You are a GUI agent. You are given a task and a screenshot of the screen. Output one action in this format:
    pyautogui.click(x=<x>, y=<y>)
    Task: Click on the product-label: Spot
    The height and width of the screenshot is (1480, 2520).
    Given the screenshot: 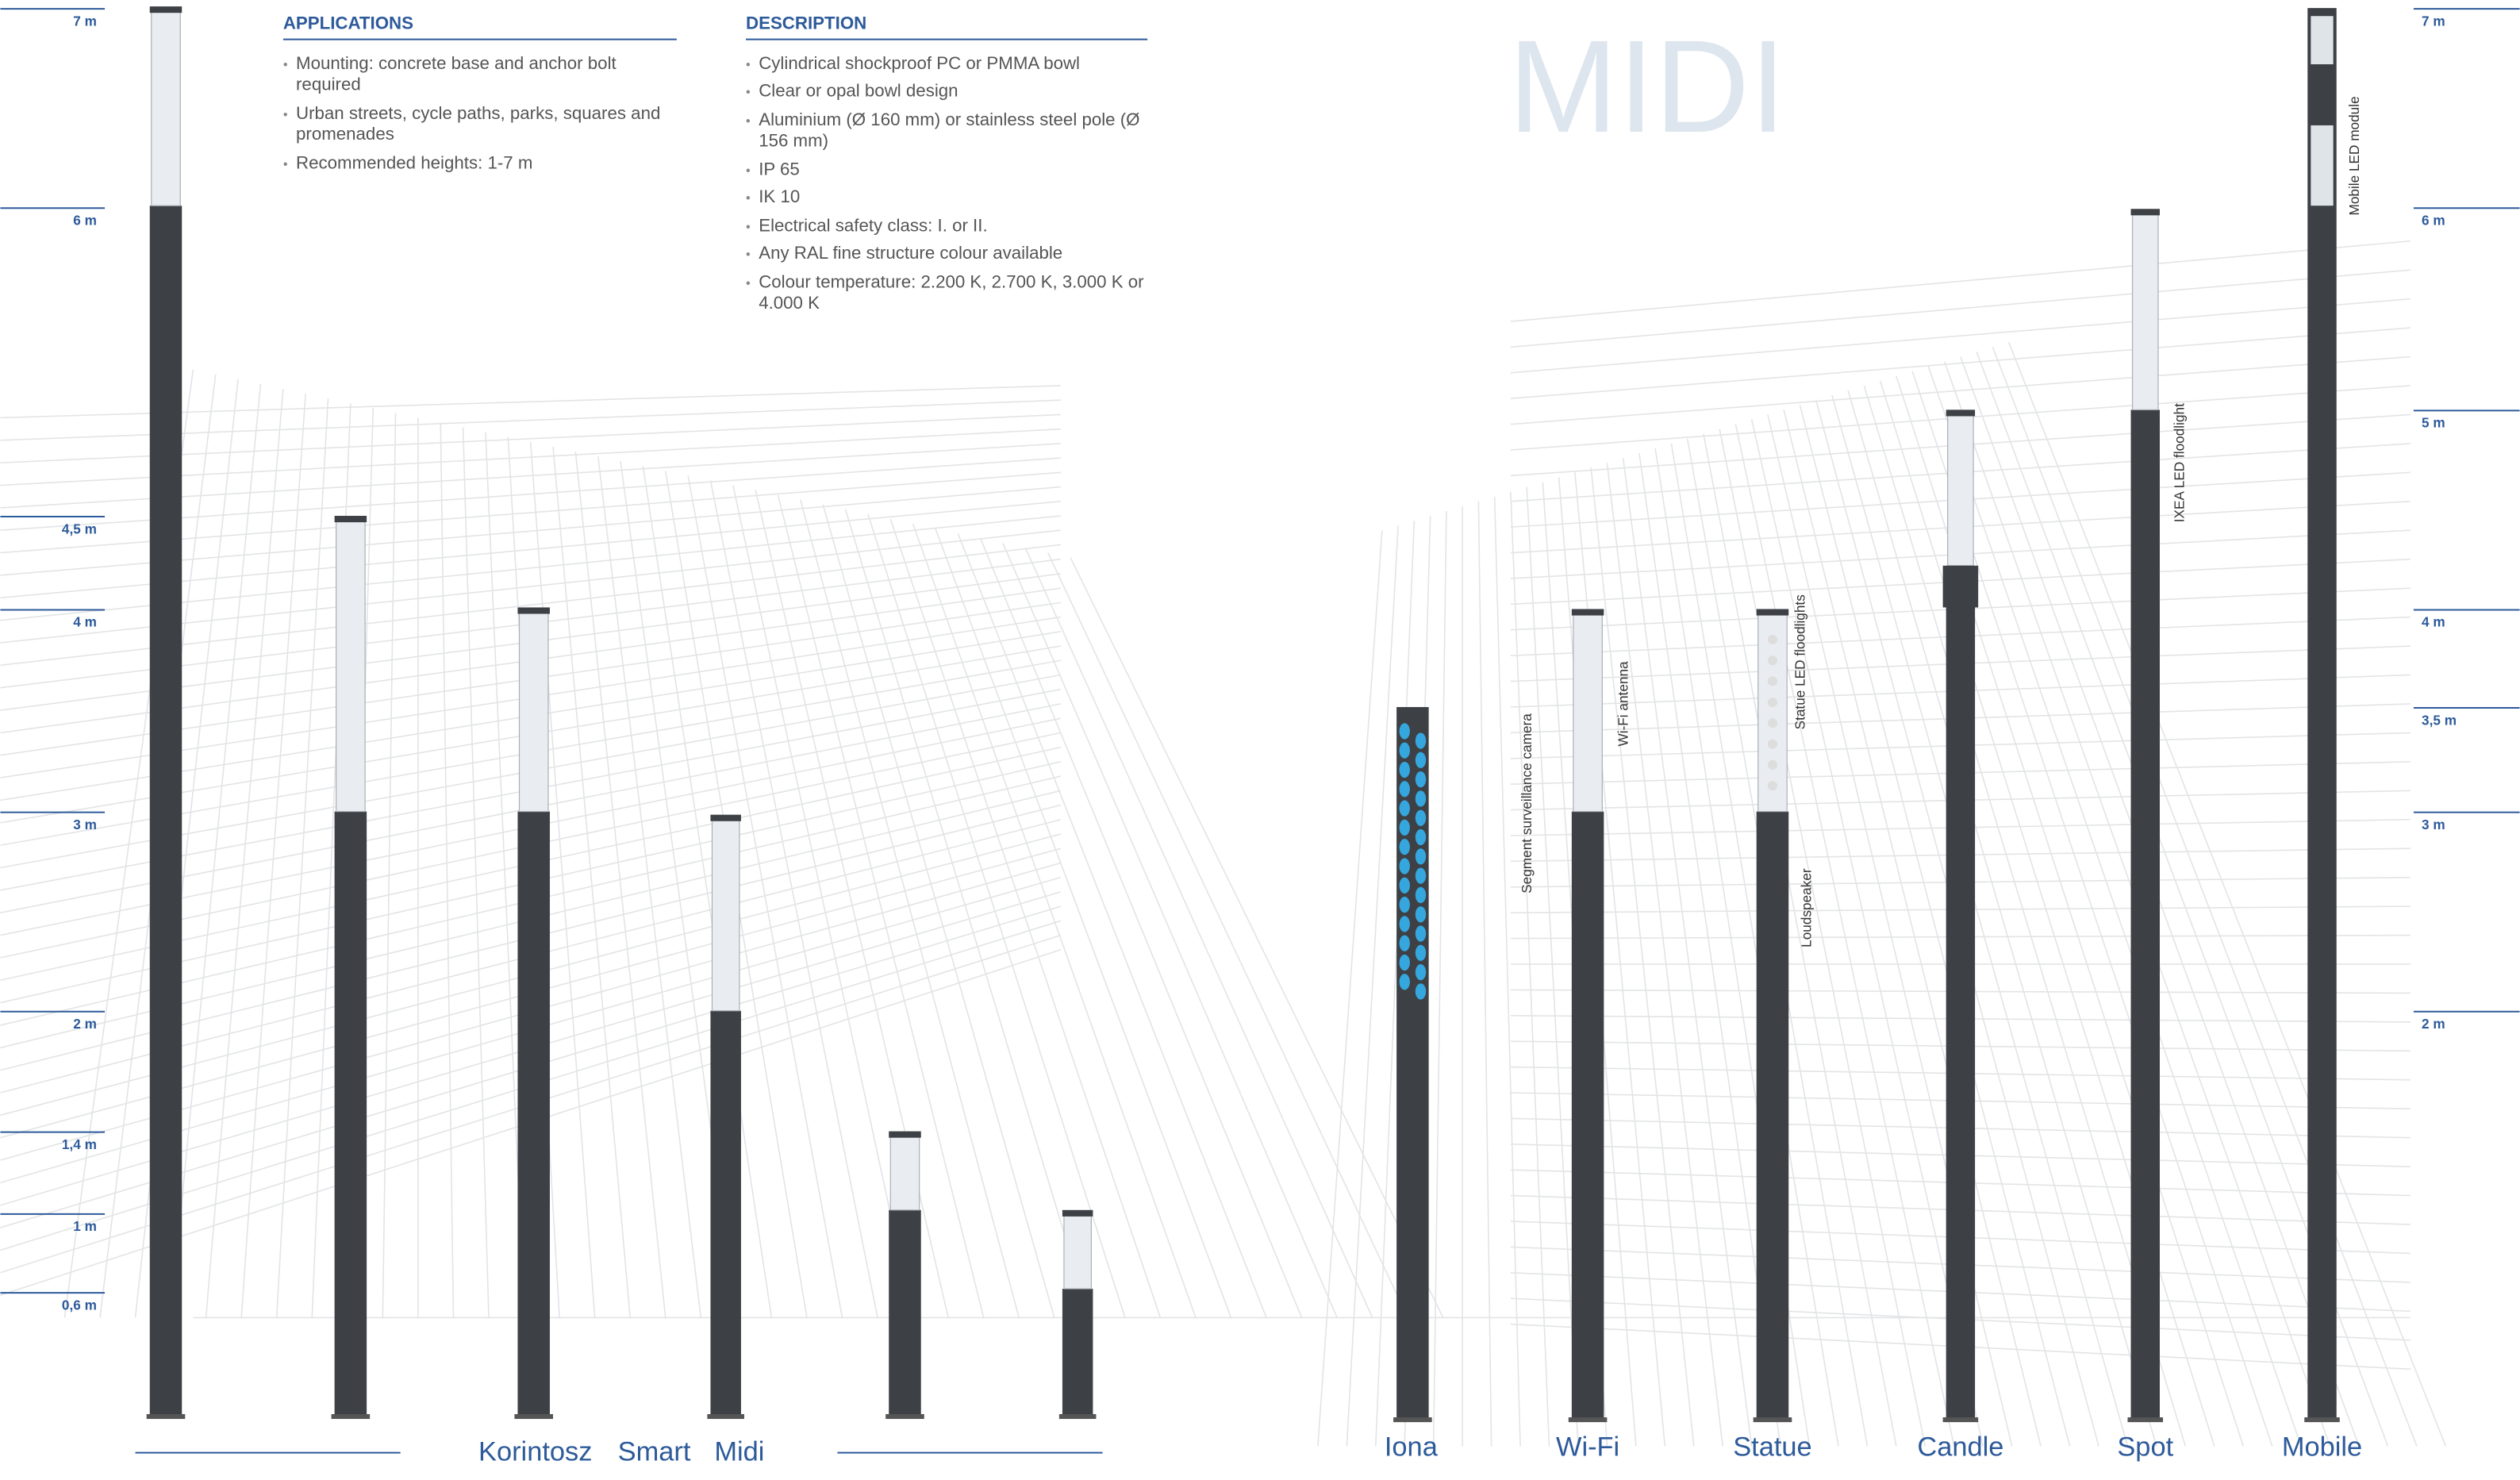 What is the action you would take?
    pyautogui.click(x=2145, y=1447)
    